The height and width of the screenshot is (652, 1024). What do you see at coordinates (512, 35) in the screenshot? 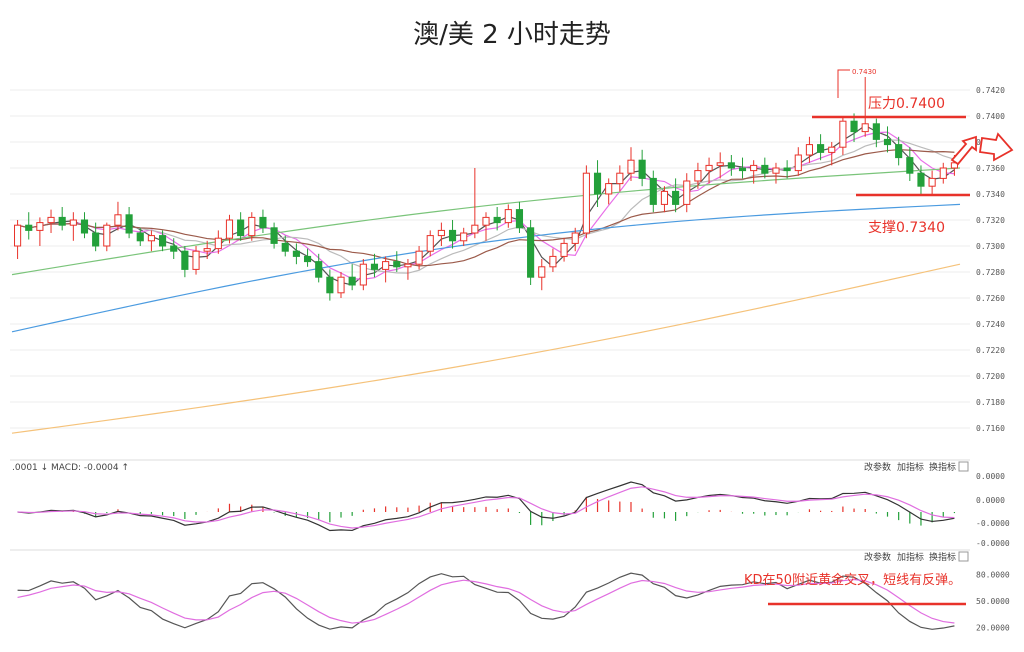
I see `chart-title: 澳/美 2 小时走势` at bounding box center [512, 35].